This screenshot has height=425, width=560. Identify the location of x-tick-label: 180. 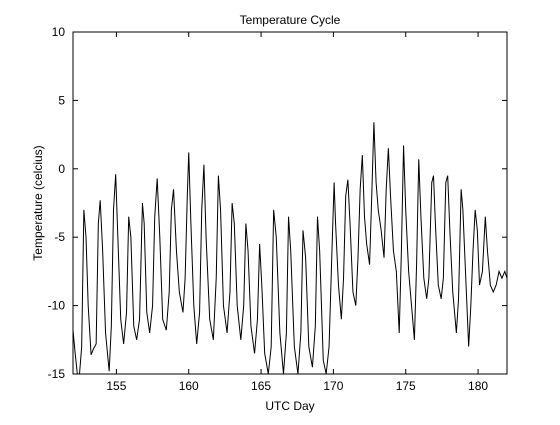
(478, 386).